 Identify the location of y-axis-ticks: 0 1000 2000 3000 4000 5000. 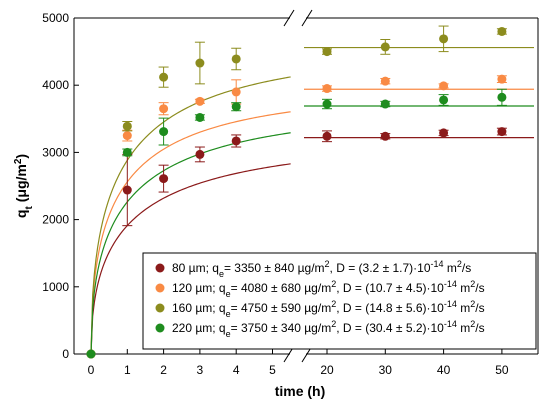
(60, 186).